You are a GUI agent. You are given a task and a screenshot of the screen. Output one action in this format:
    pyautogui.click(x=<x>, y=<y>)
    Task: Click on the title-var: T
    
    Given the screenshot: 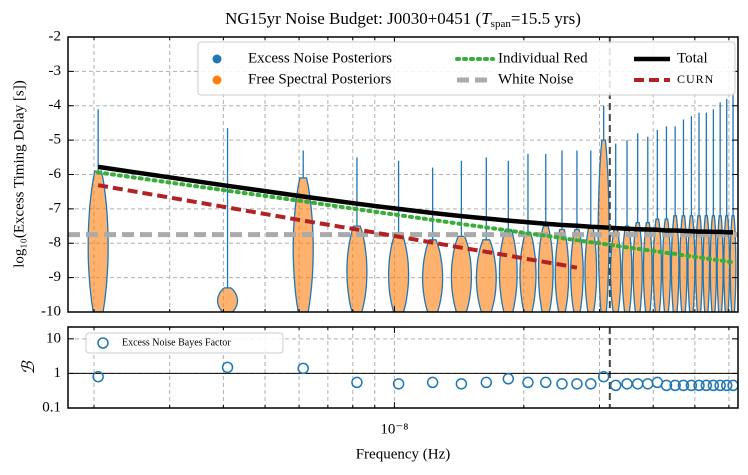 What is the action you would take?
    pyautogui.click(x=486, y=18)
    